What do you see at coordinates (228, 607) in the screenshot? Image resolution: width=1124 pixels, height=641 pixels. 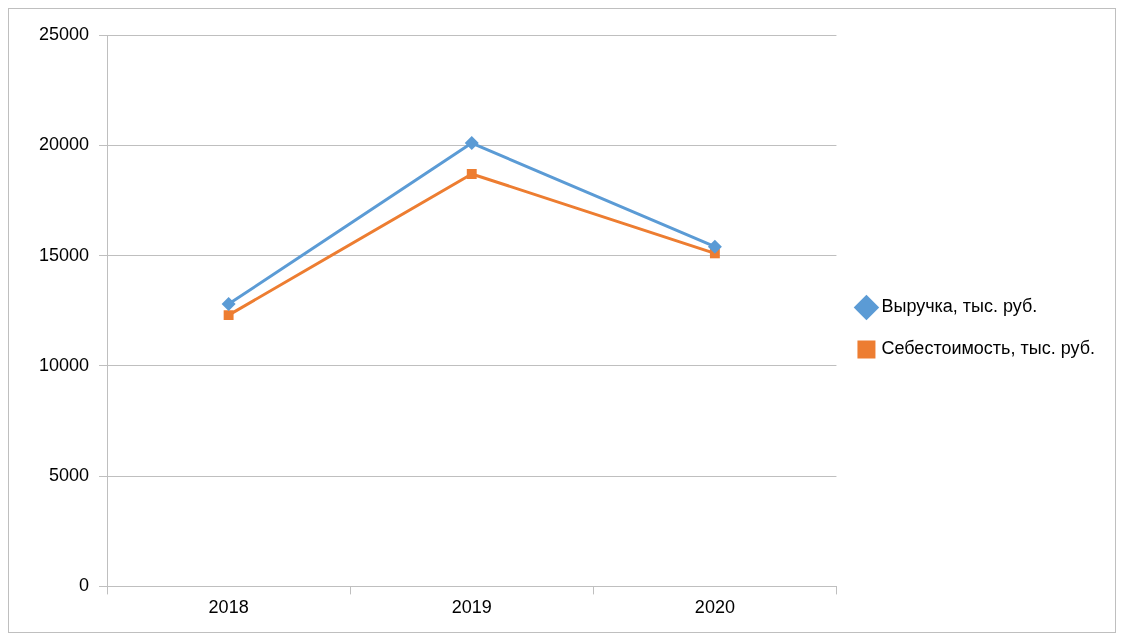 I see `x-tick-label: 2018` at bounding box center [228, 607].